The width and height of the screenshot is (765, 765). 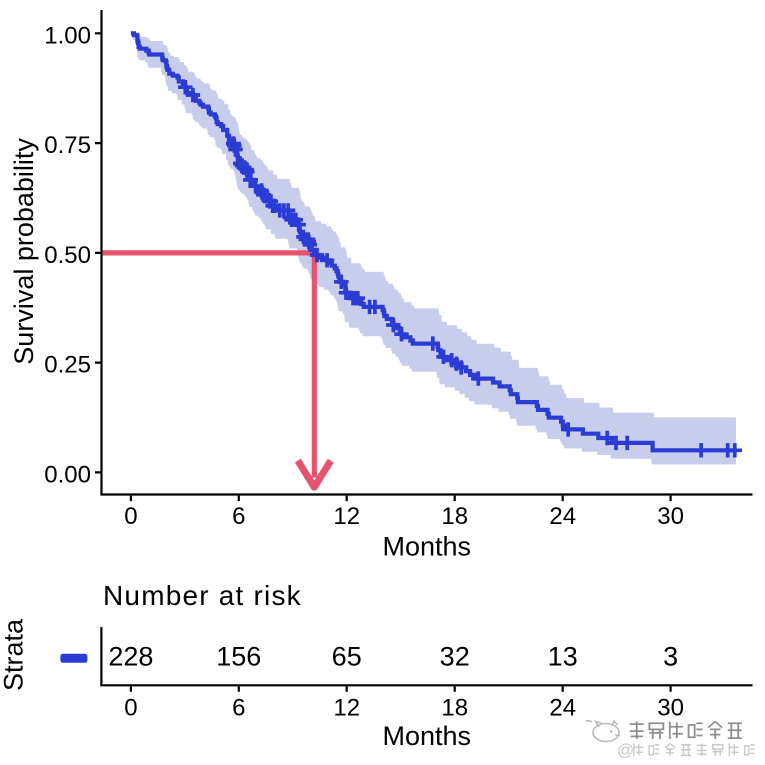 I want to click on svg-text: 65, so click(x=347, y=657).